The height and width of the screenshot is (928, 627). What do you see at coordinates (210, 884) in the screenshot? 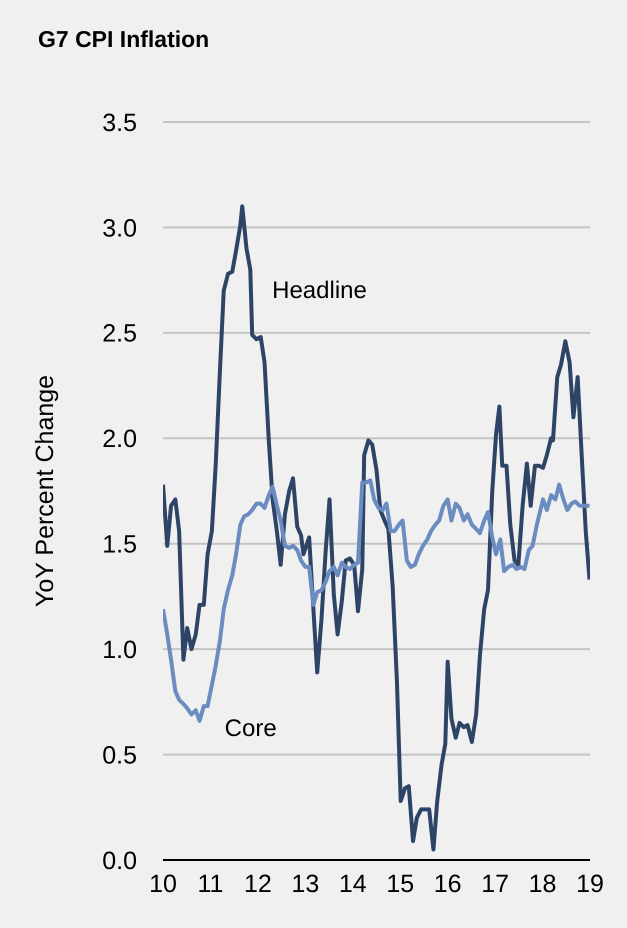
I see `x-tick-label: 11` at bounding box center [210, 884].